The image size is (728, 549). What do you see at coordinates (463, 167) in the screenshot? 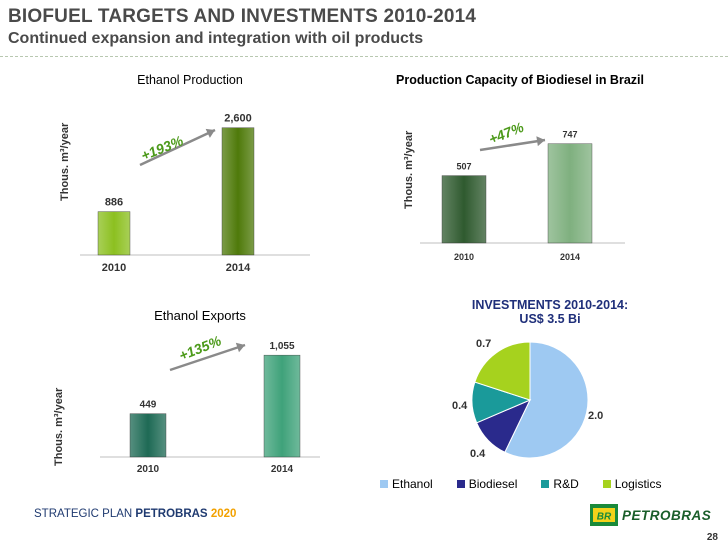
I see `biodiesel-capacity-value-label-2010: 507` at bounding box center [463, 167].